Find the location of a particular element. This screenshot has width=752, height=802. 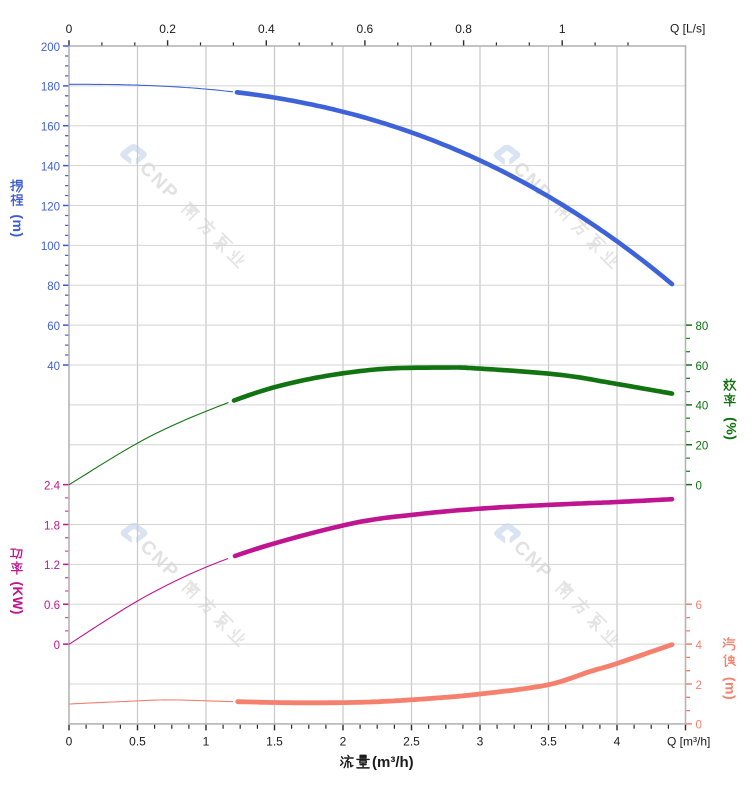

svg-text: 0.5 is located at coordinates (137, 742).